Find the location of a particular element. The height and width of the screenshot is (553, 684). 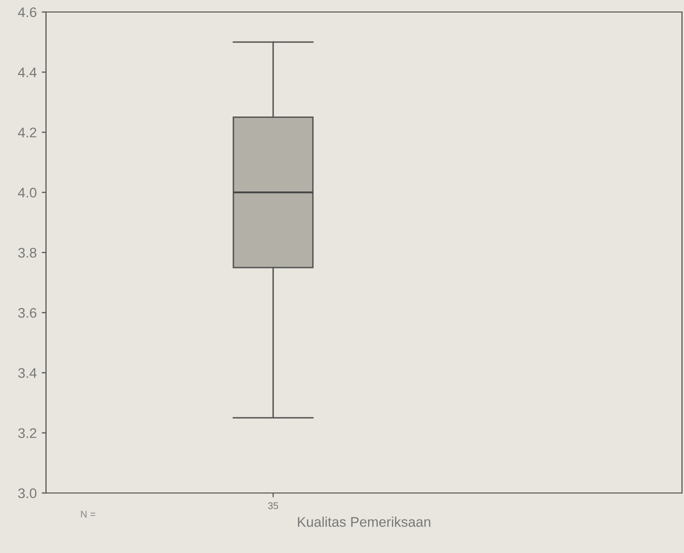

text: N = is located at coordinates (88, 514).